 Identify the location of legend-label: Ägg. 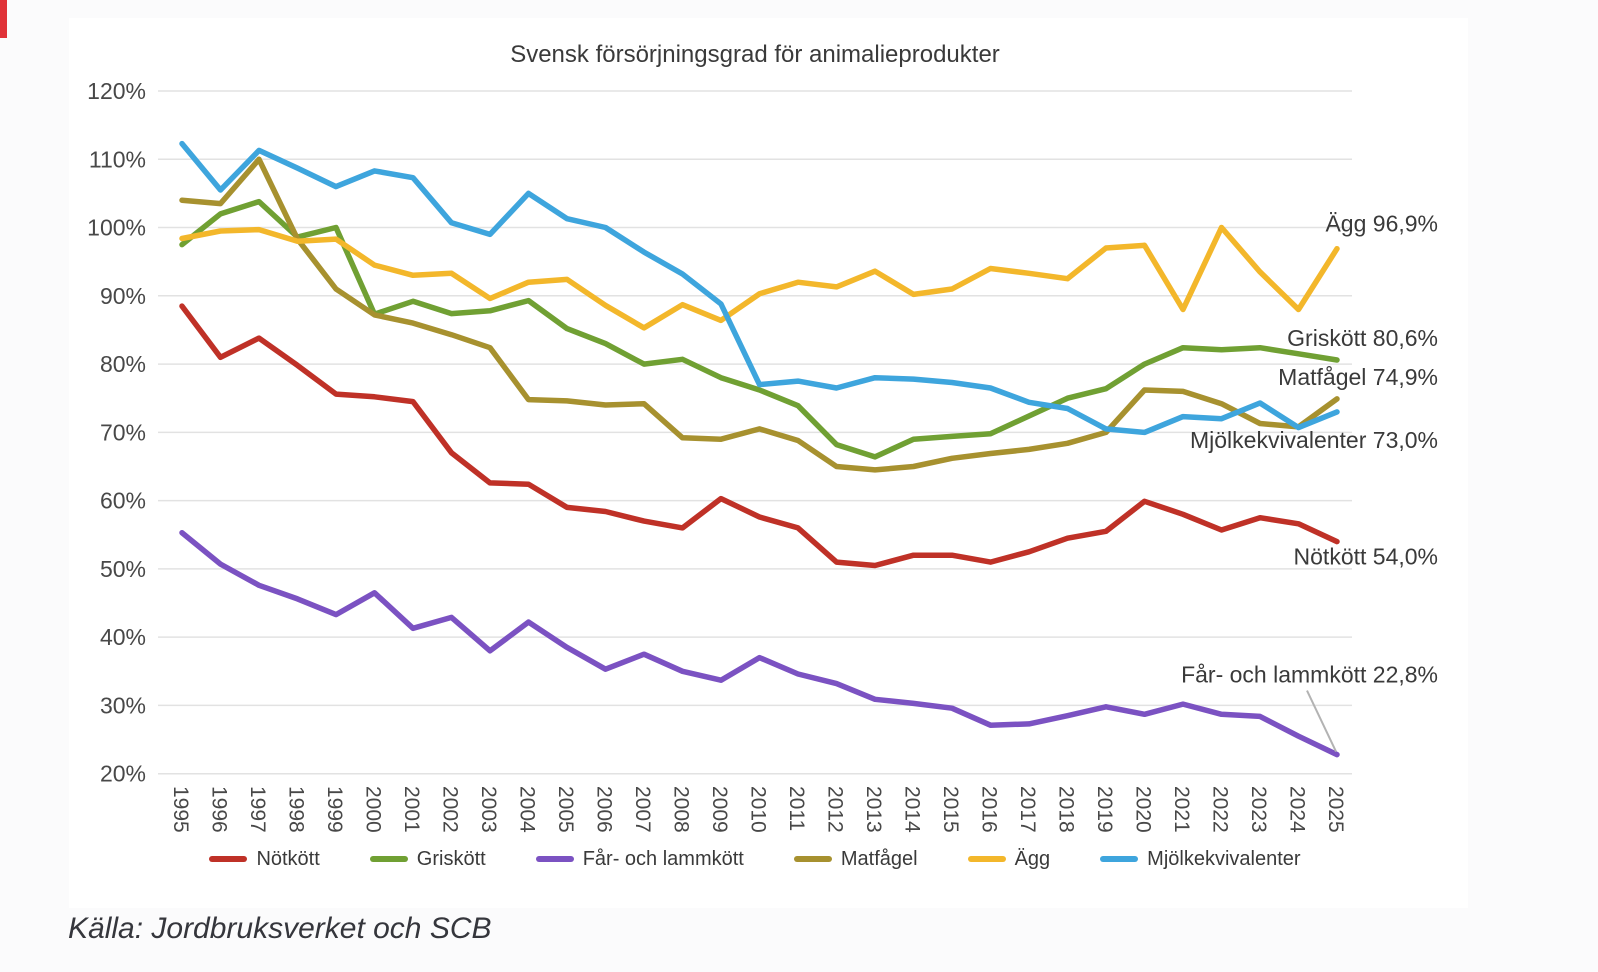
(1032, 858).